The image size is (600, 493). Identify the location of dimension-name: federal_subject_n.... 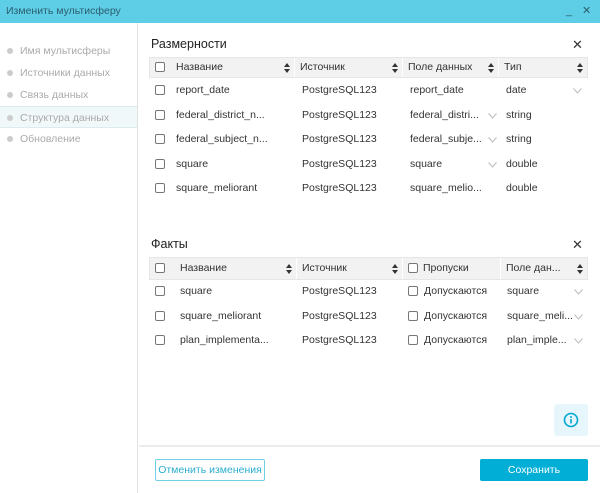
(222, 139).